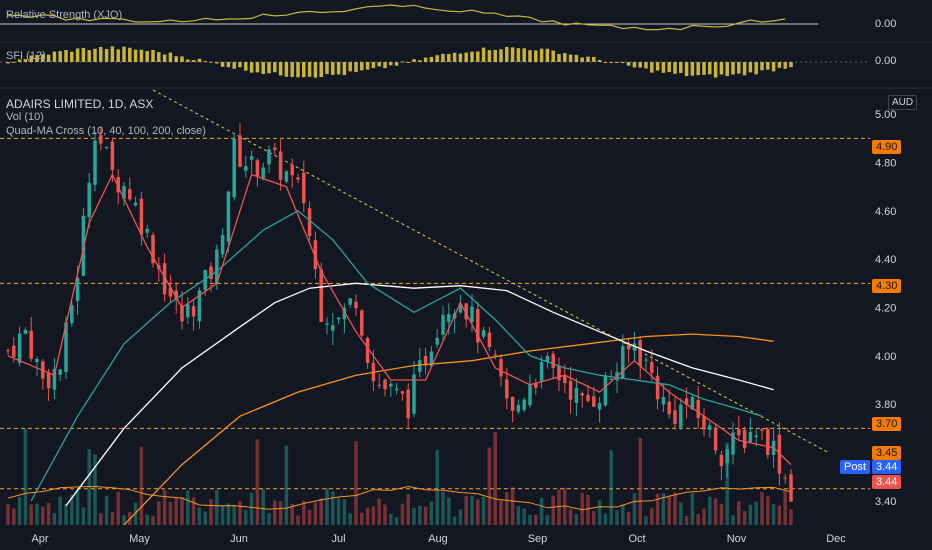 The image size is (932, 550). What do you see at coordinates (903, 102) in the screenshot?
I see `currency-badge: AUD` at bounding box center [903, 102].